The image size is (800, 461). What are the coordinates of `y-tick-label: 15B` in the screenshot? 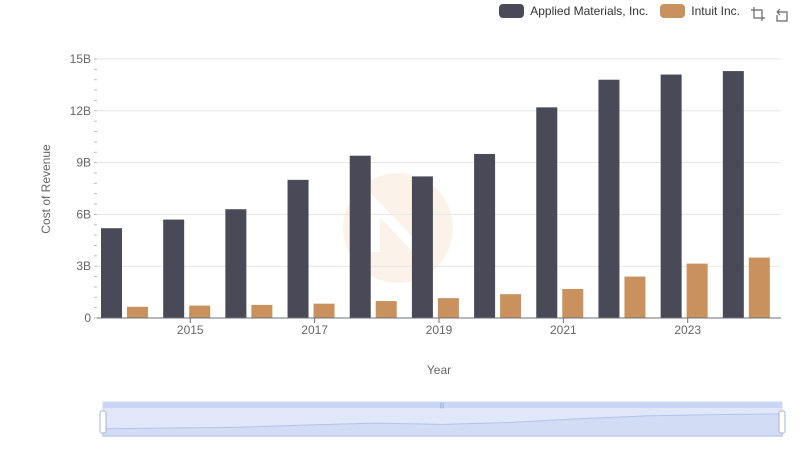 It's located at (80, 59).